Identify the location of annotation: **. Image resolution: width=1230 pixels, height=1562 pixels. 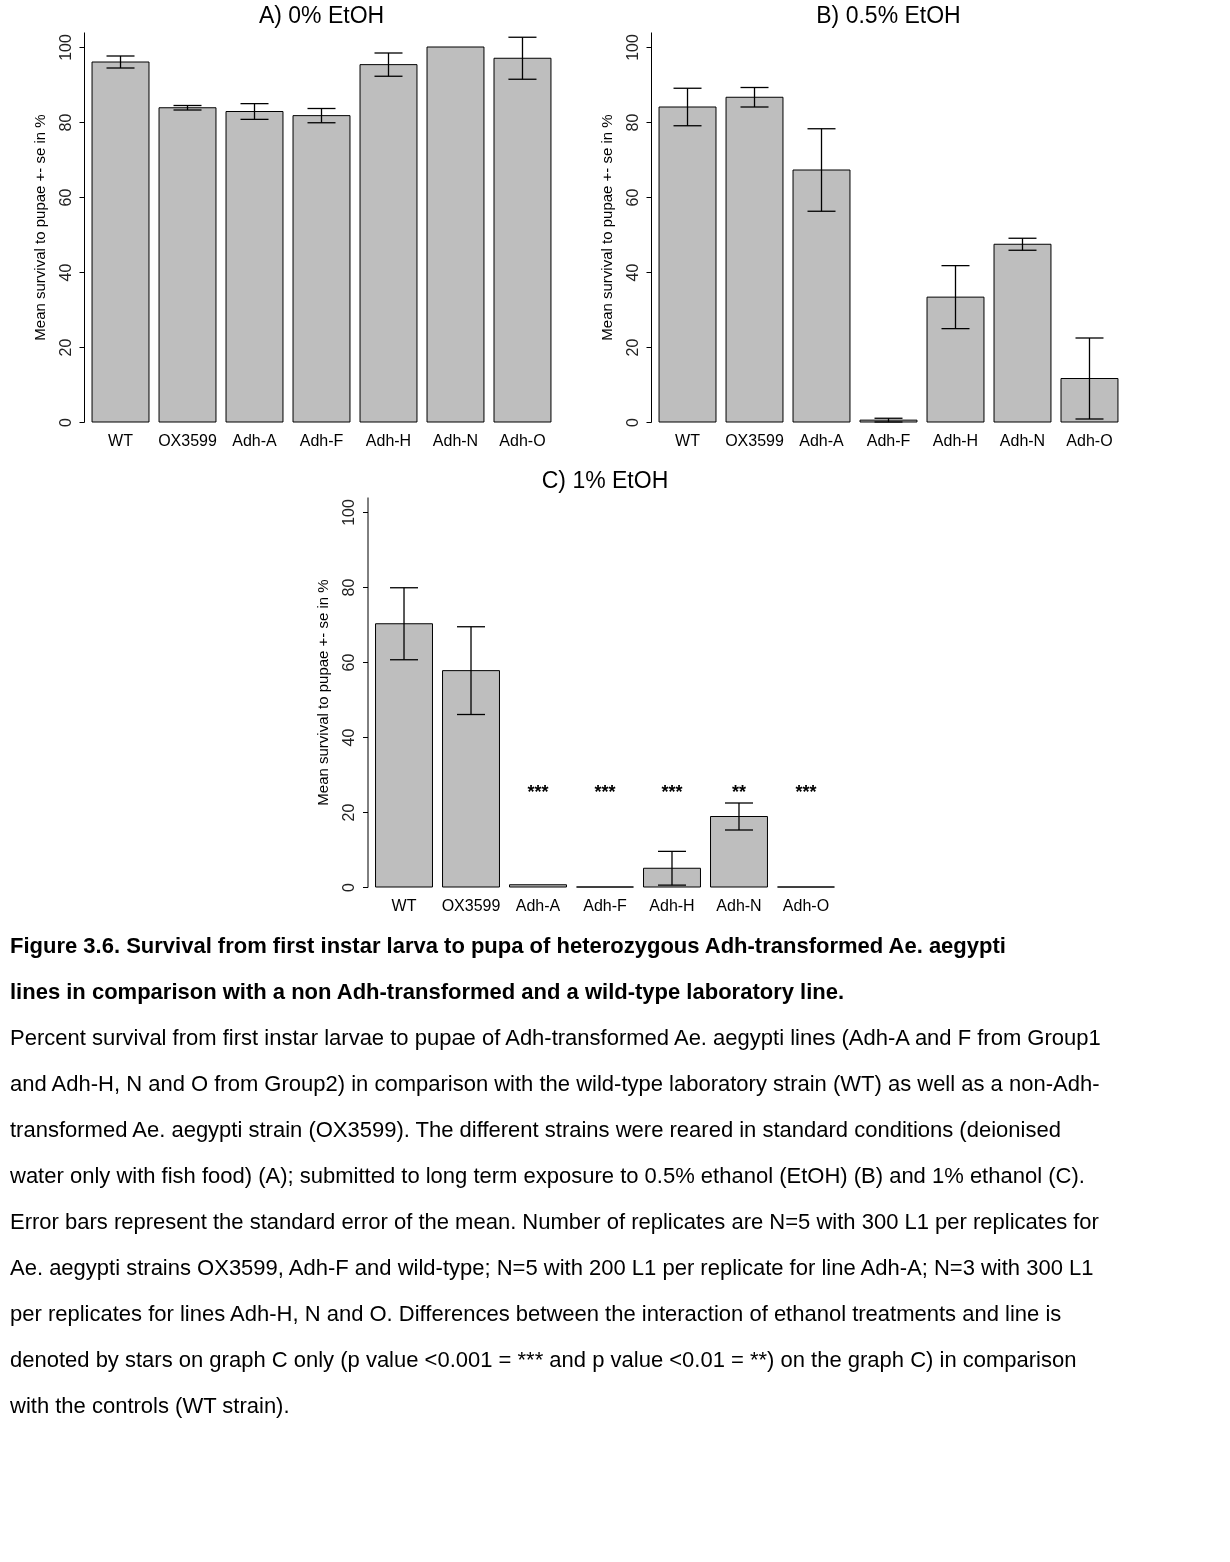
(738, 792).